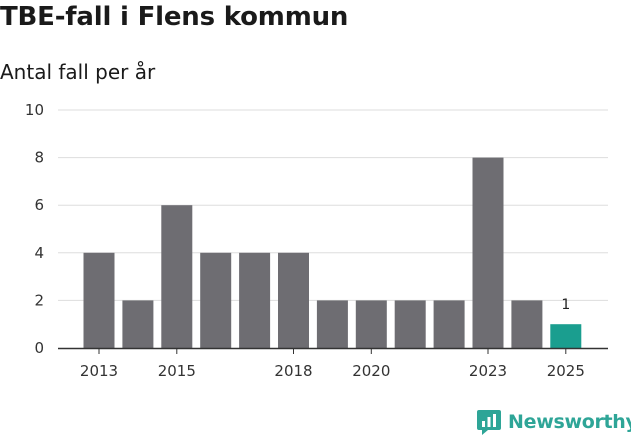 The width and height of the screenshot is (631, 439). I want to click on x-tick-label: 2025, so click(566, 371).